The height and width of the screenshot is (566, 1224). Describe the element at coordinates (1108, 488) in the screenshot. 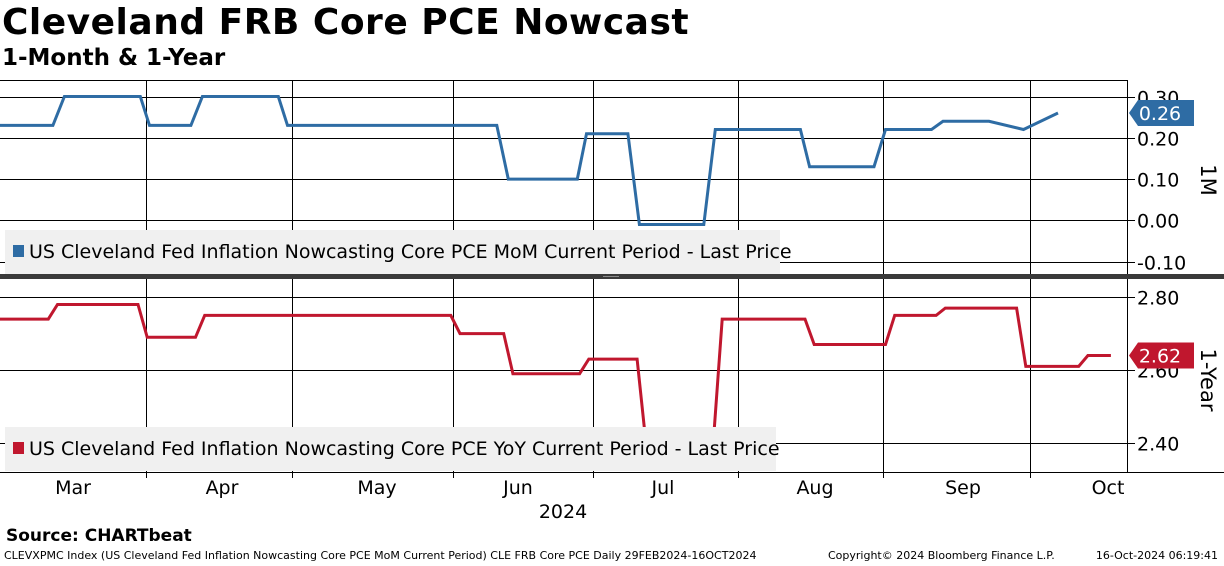

I see `x-tick-label: Oct` at that location.